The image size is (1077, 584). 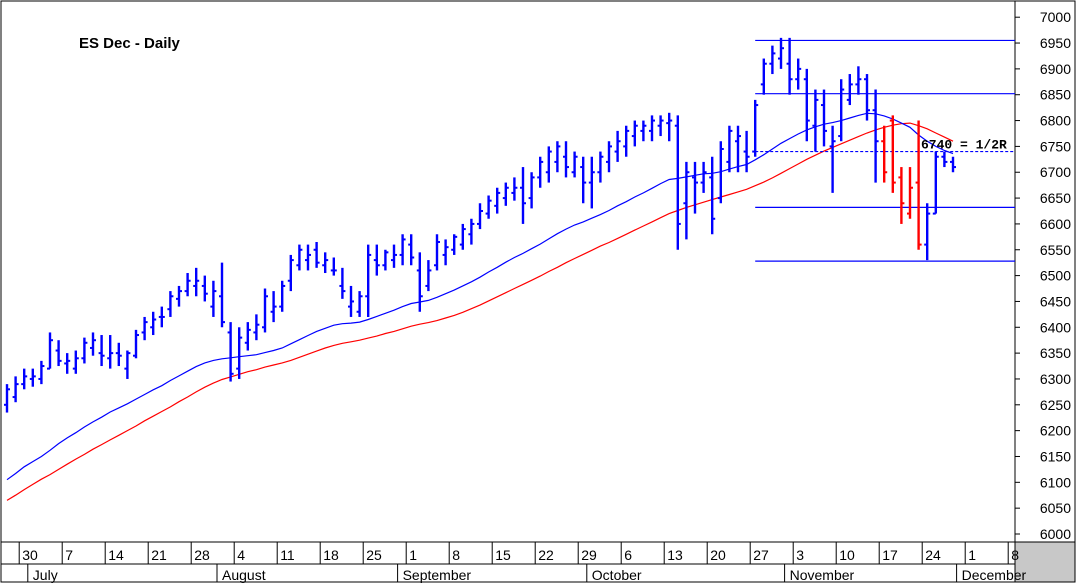 What do you see at coordinates (718, 555) in the screenshot?
I see `date-tick-label: 20` at bounding box center [718, 555].